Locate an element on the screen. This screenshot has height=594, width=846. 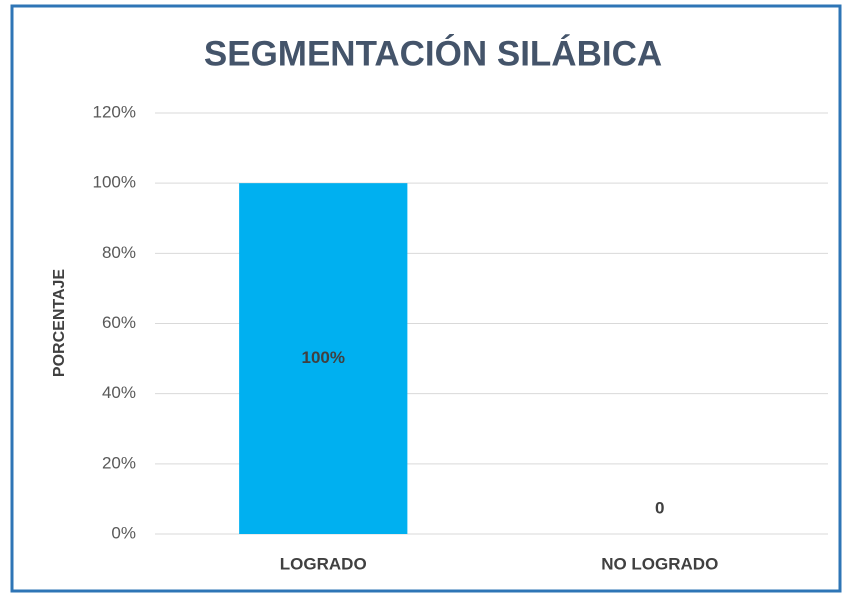
y-tick-label: 0% is located at coordinates (123, 532).